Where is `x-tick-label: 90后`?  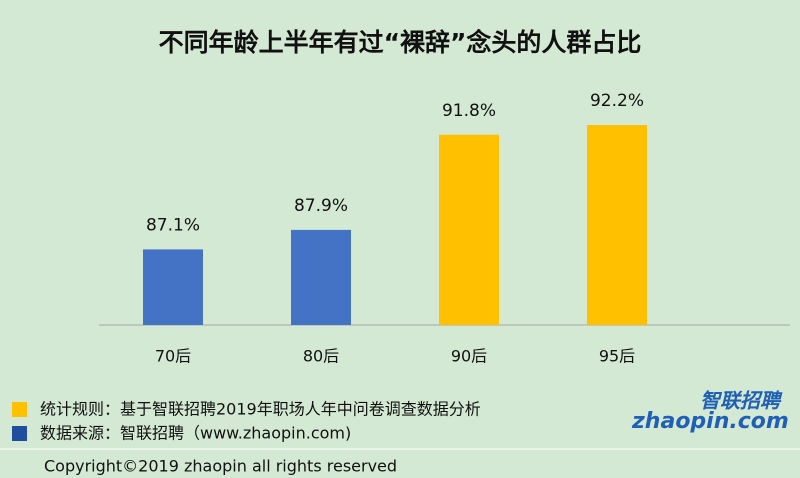
x-tick-label: 90后 is located at coordinates (469, 356).